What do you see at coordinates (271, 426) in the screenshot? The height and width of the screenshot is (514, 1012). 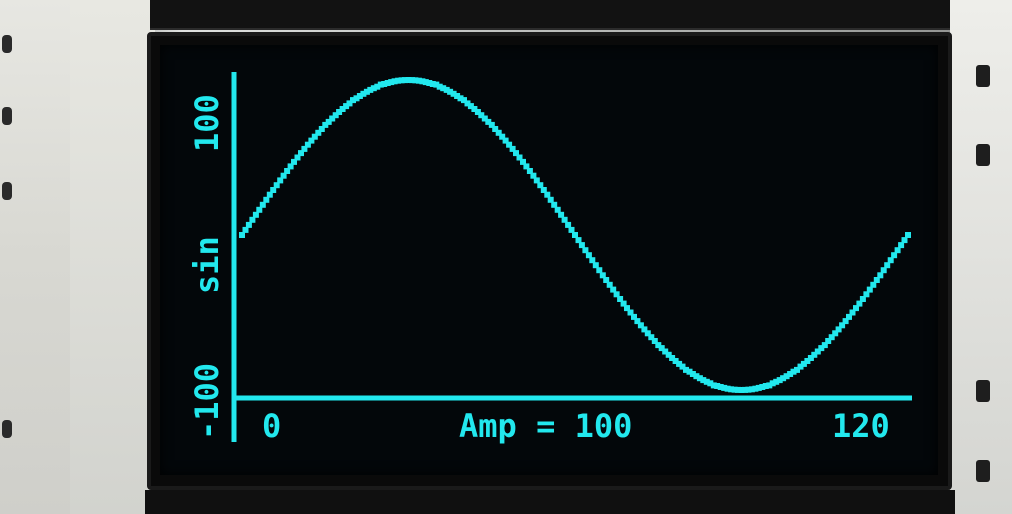 I see `x-label-start: 0` at bounding box center [271, 426].